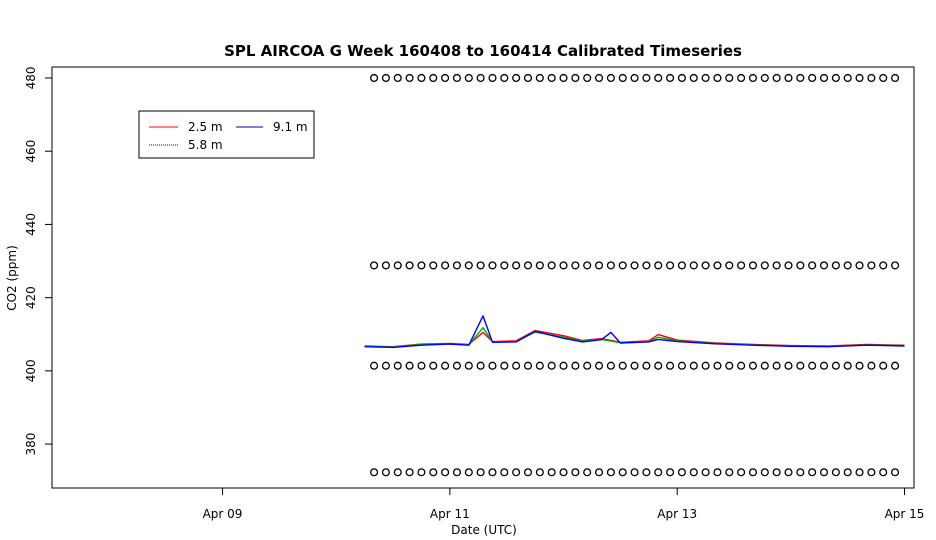 This screenshot has height=540, width=936. What do you see at coordinates (450, 514) in the screenshot?
I see `x-tick-label: Apr 11` at bounding box center [450, 514].